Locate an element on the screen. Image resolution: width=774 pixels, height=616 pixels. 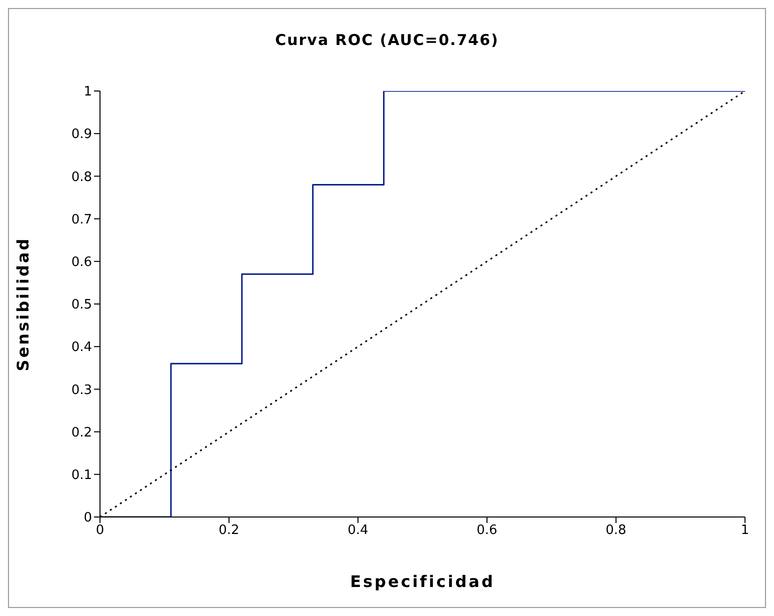
y-tick-label: 0 is located at coordinates (88, 518).